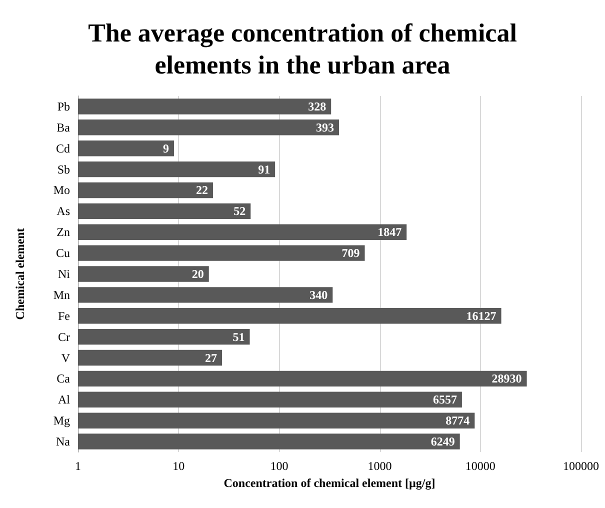 The width and height of the screenshot is (605, 508). What do you see at coordinates (178, 466) in the screenshot?
I see `x-tick-label: 10` at bounding box center [178, 466].